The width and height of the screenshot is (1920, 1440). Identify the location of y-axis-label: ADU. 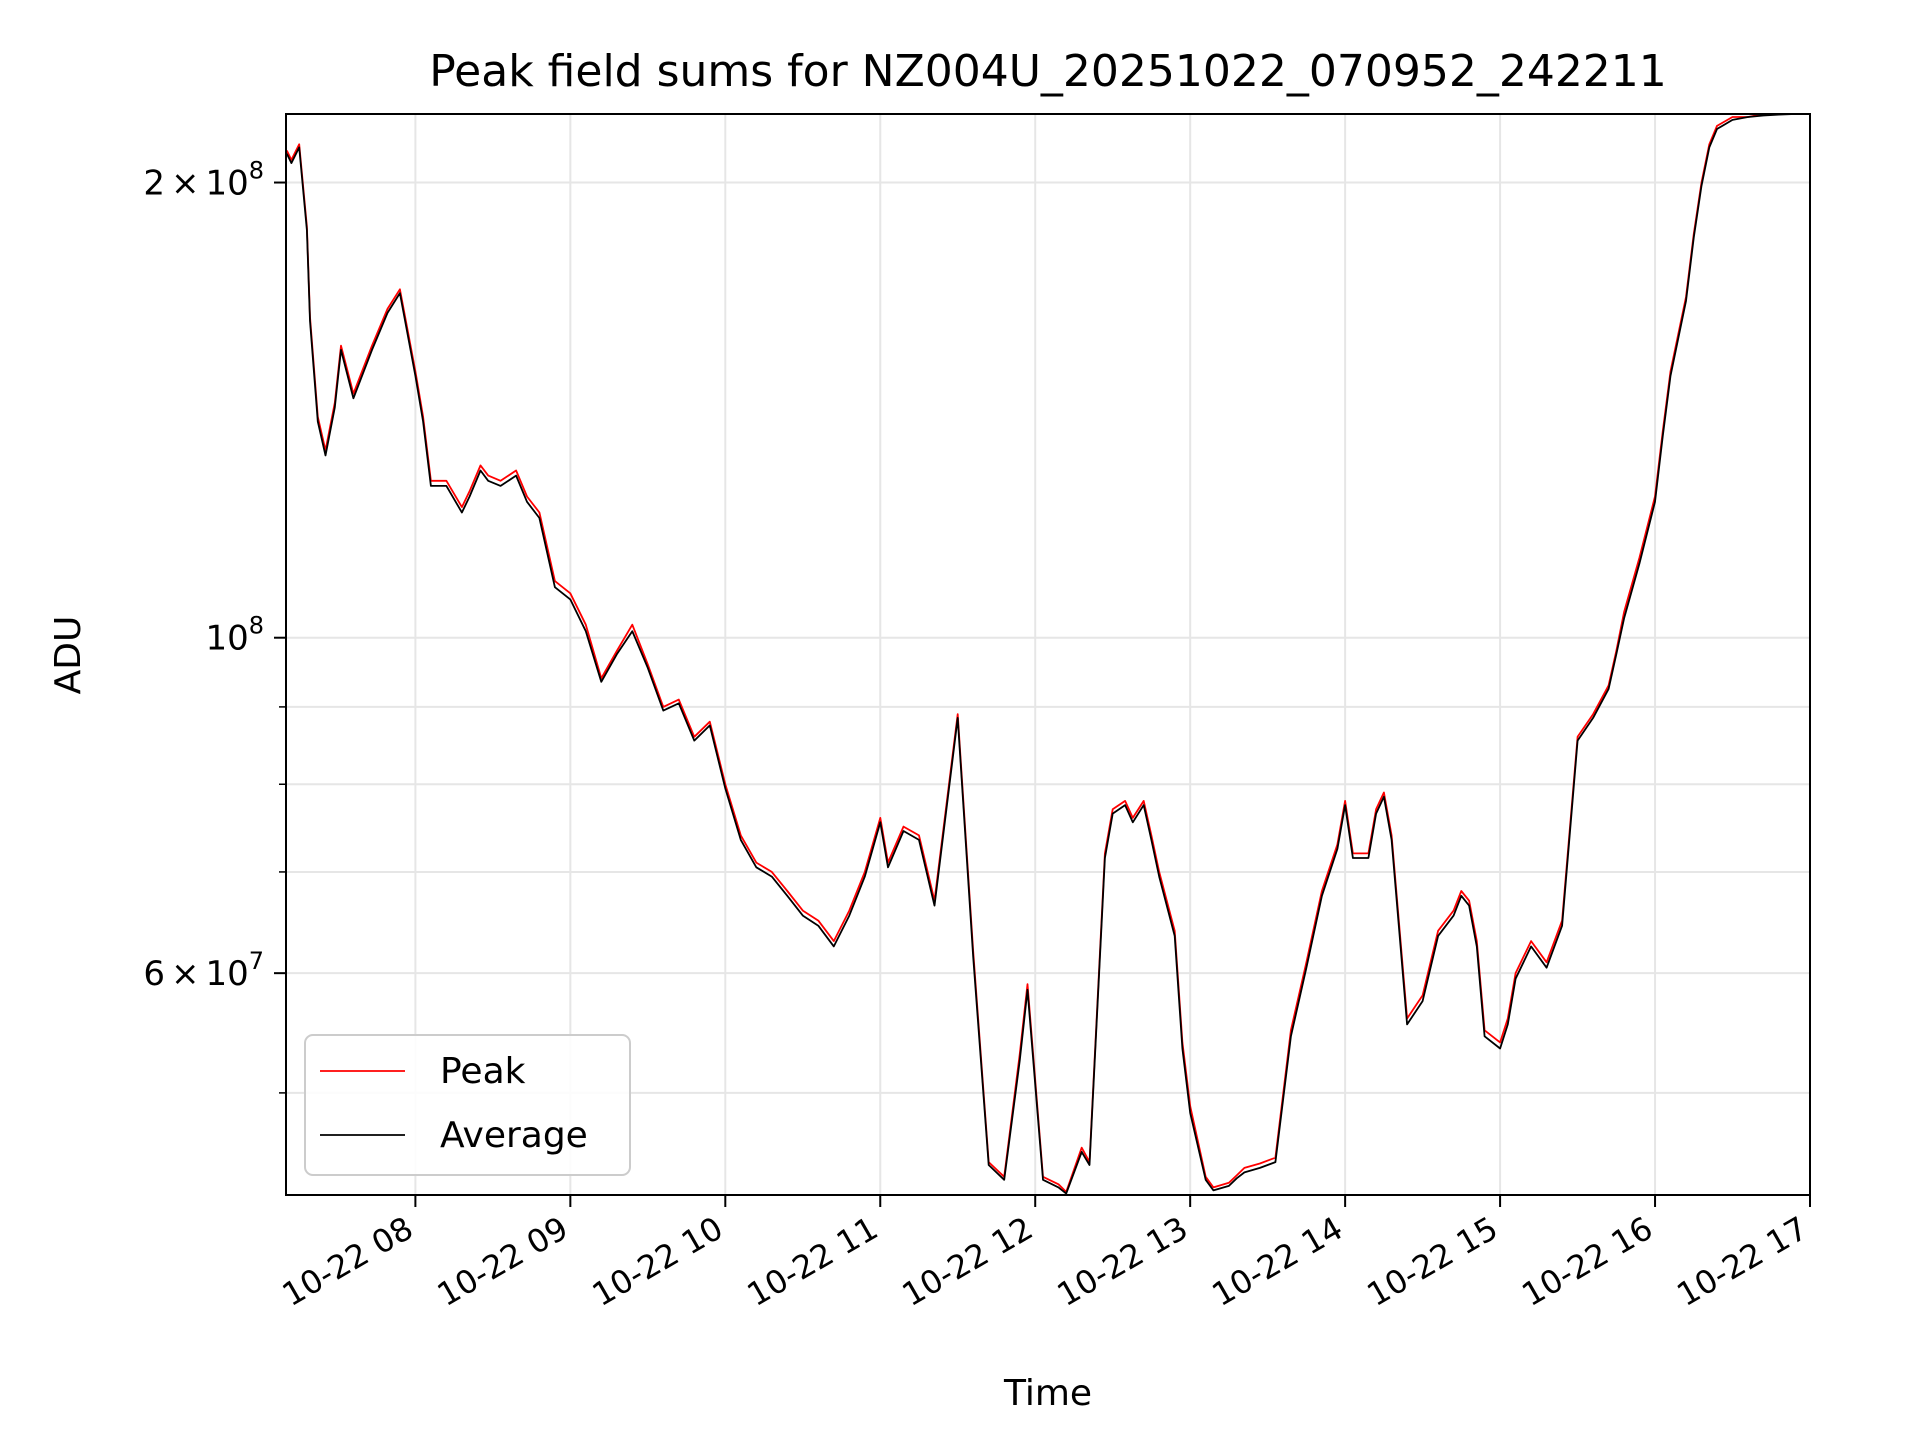
(68, 655).